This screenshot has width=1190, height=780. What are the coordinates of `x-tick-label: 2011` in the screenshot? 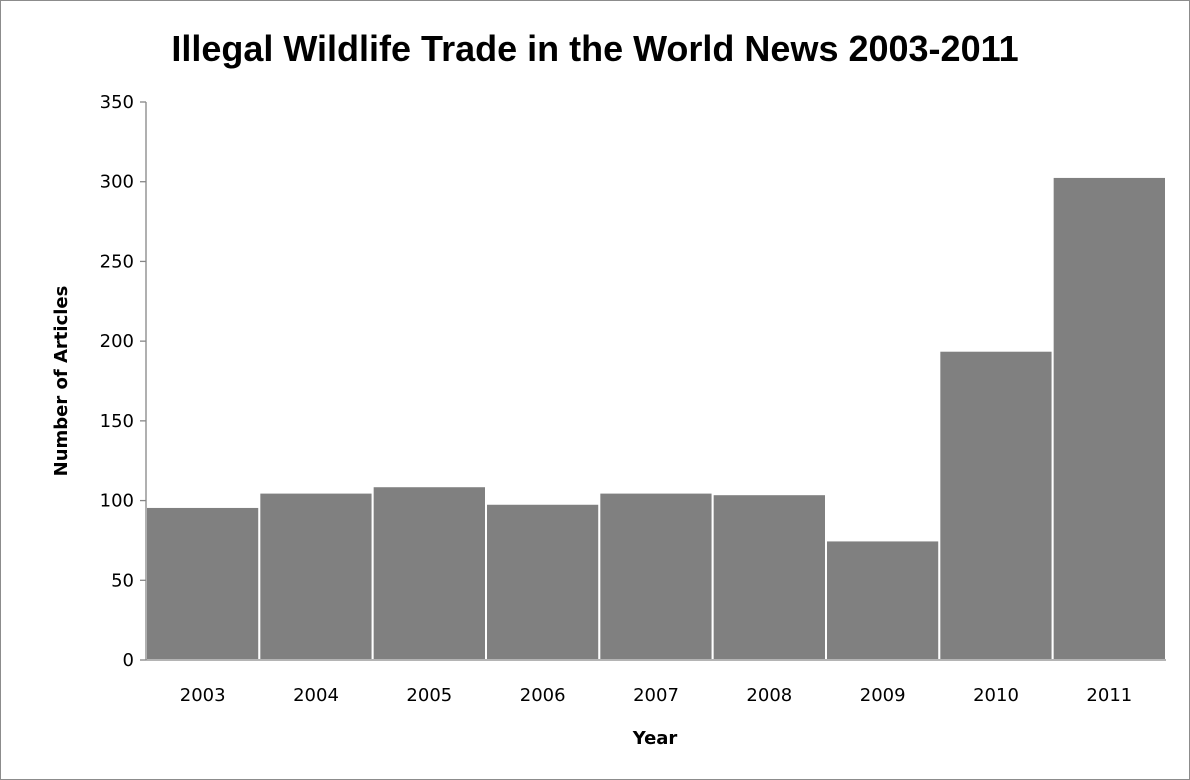 It's located at (1109, 695).